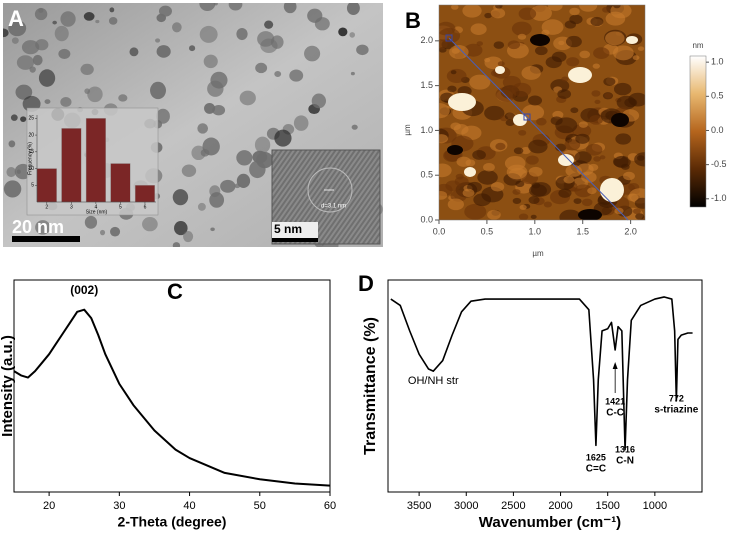 The width and height of the screenshot is (729, 537). Describe the element at coordinates (71, 207) in the screenshot. I see `x-tick-label: 3` at that location.